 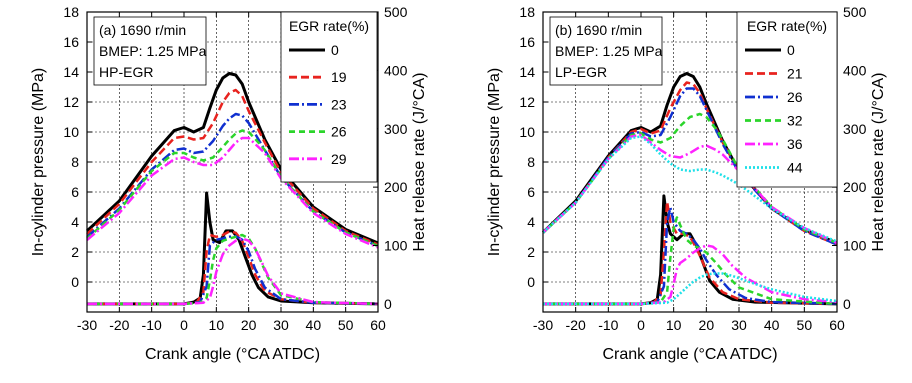 What do you see at coordinates (795, 144) in the screenshot?
I see `legend-label-36: 36` at bounding box center [795, 144].